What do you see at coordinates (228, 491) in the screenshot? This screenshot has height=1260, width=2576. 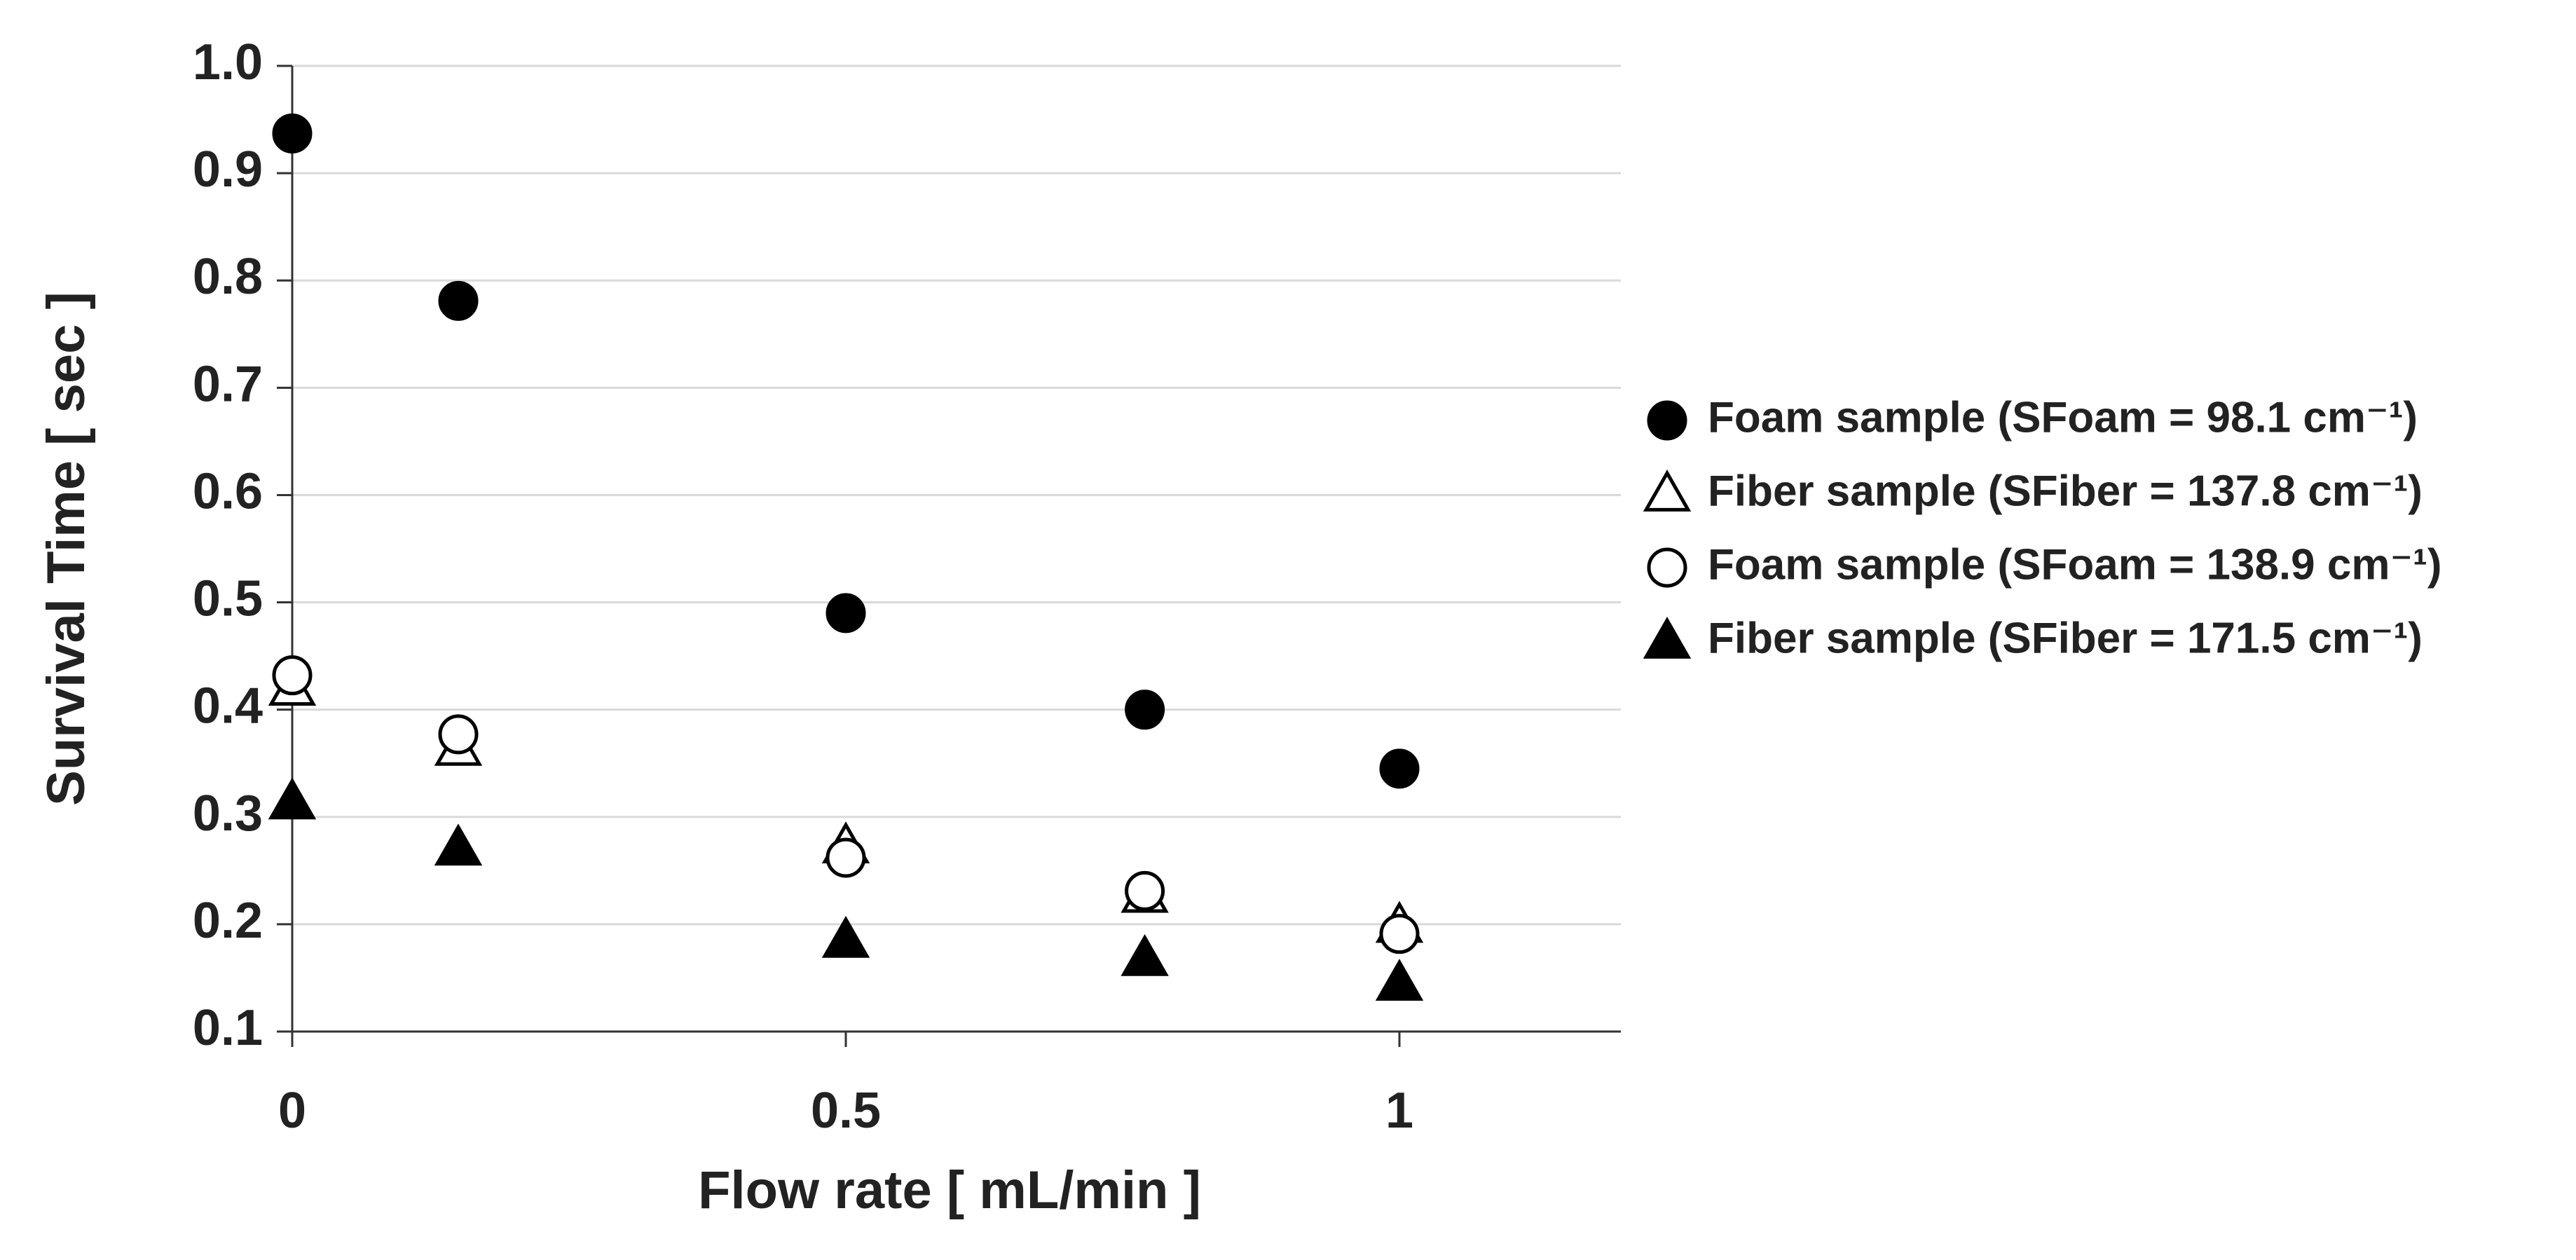 I see `y-tick-label: 0.6` at bounding box center [228, 491].